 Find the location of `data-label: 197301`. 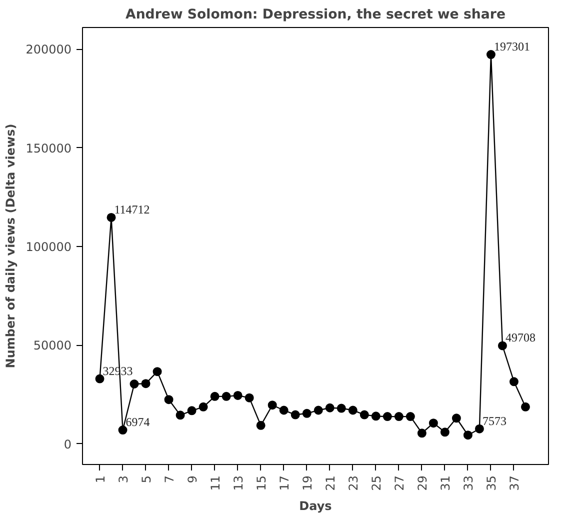

data-label: 197301 is located at coordinates (512, 47).